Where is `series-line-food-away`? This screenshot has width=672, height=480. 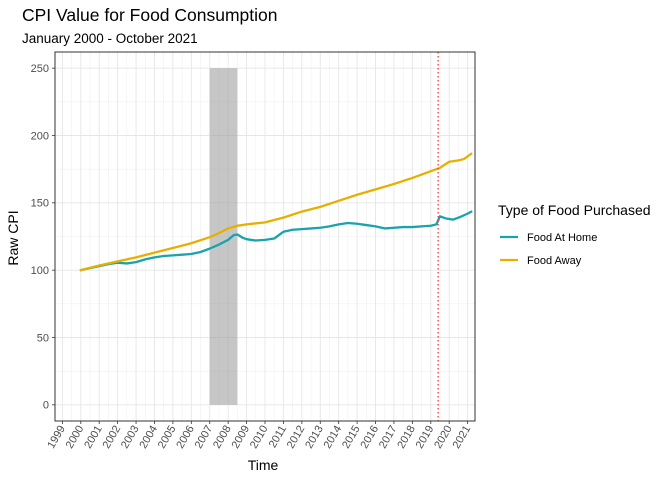
series-line-food-away is located at coordinates (276, 212).